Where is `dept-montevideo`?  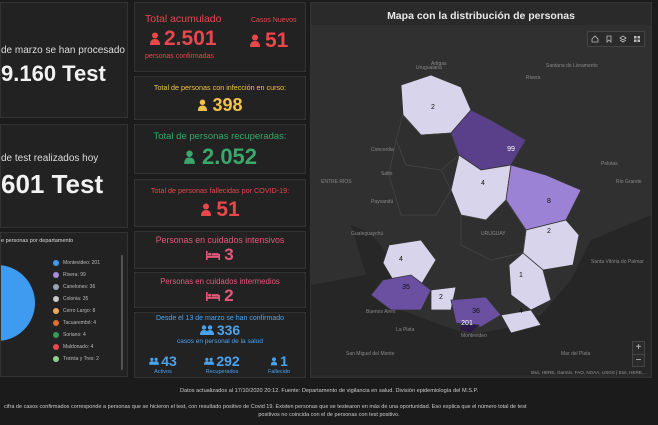
dept-montevideo is located at coordinates (469, 328).